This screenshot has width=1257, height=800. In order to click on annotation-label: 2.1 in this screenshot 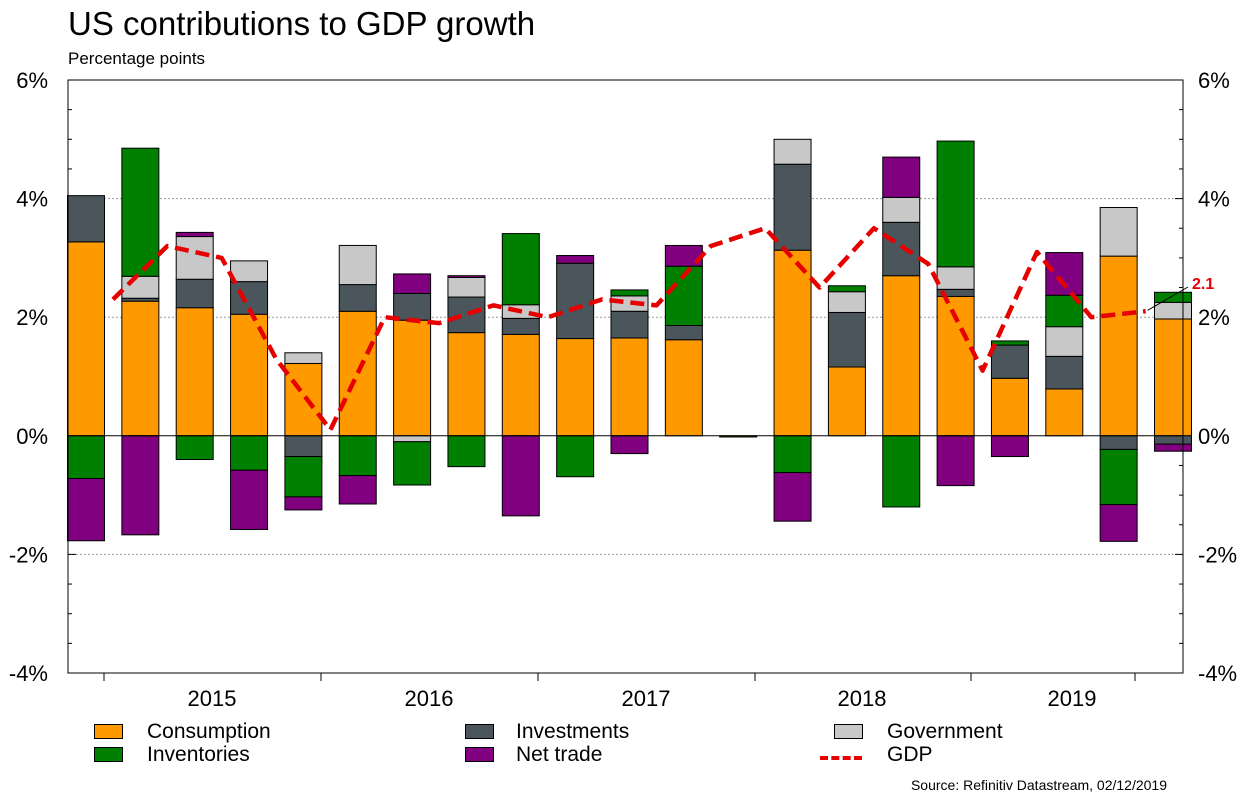, I will do `click(1203, 284)`.